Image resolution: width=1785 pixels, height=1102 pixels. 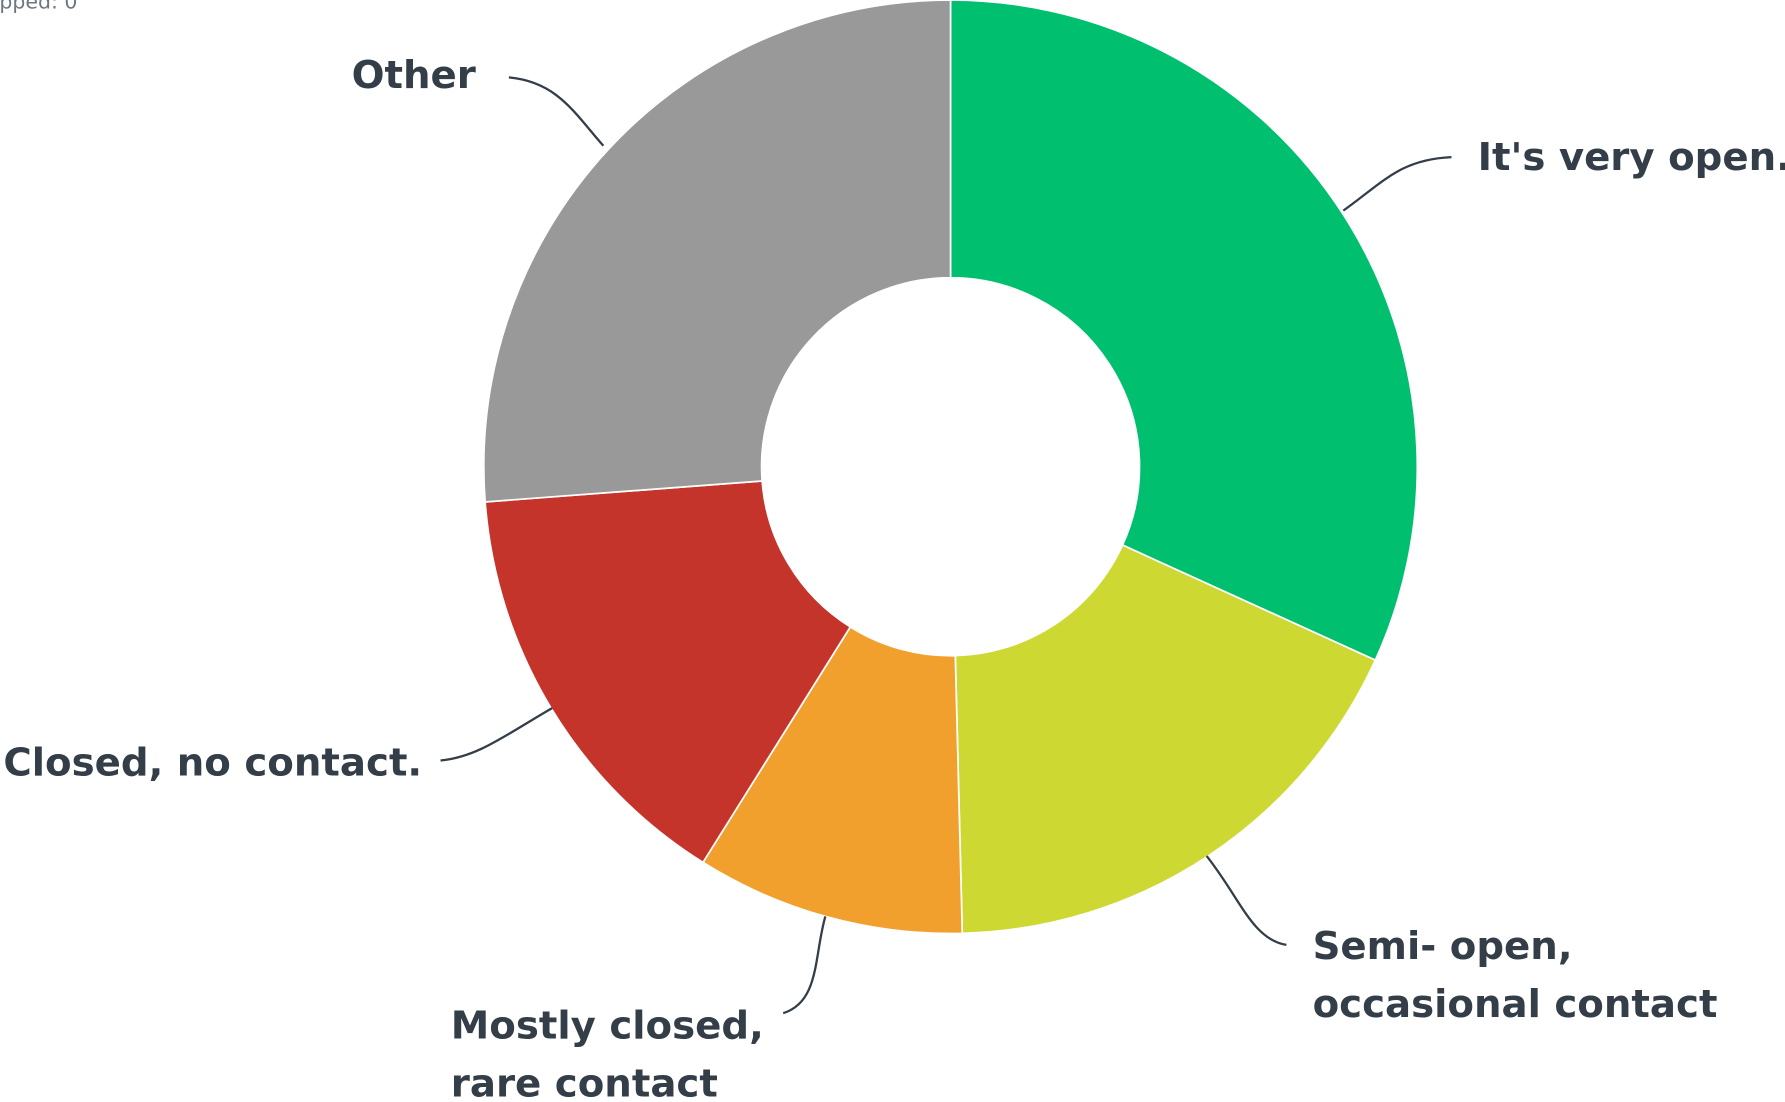 I want to click on slice-label: Closed, no contact., so click(x=212, y=763).